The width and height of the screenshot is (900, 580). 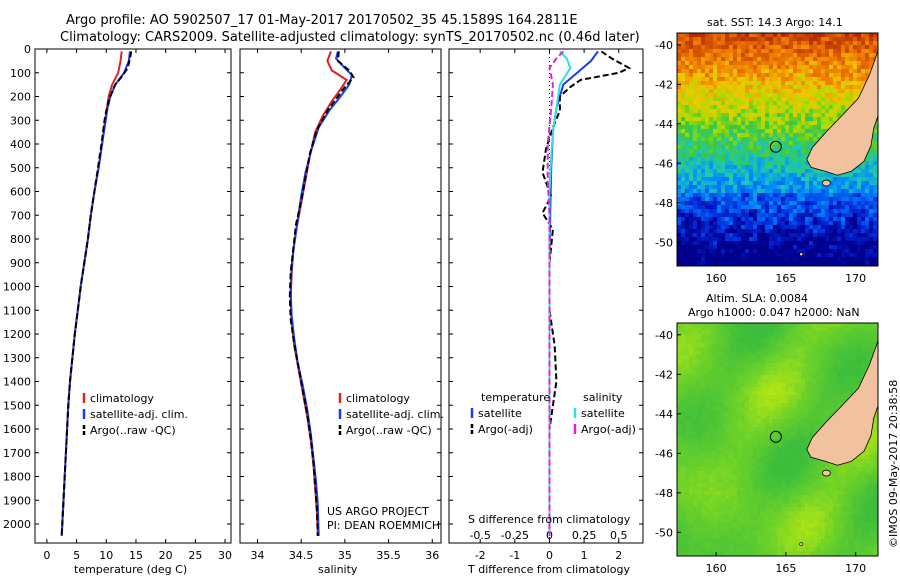 What do you see at coordinates (479, 535) in the screenshot?
I see `x-tick-label-top: -0.5` at bounding box center [479, 535].